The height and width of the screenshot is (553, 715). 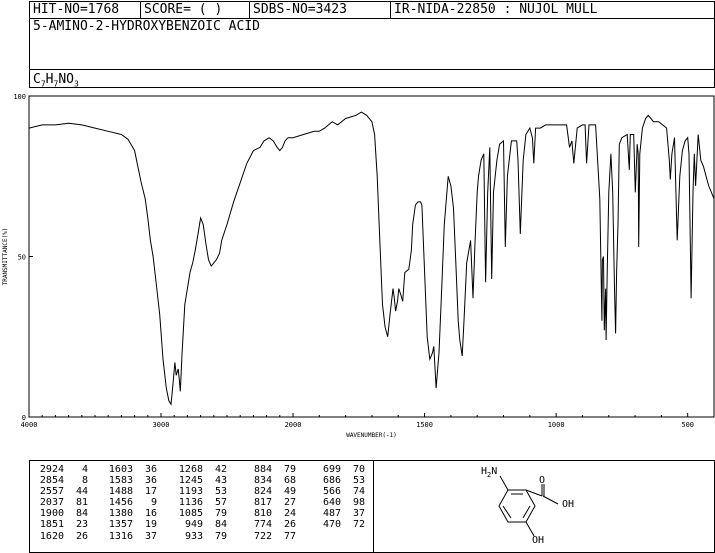 I want to click on peak-wavenumber: 470, so click(x=331, y=525).